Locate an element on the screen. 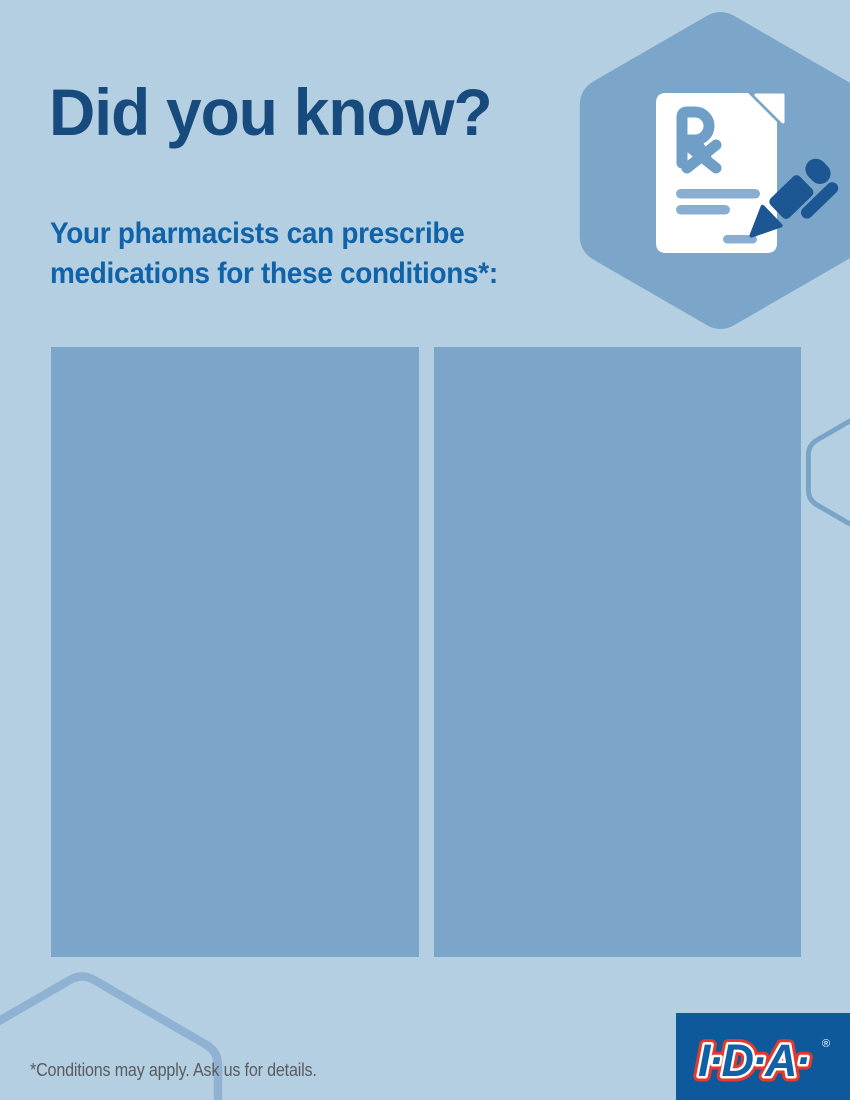 The width and height of the screenshot is (850, 1100). signature-line is located at coordinates (740, 239).